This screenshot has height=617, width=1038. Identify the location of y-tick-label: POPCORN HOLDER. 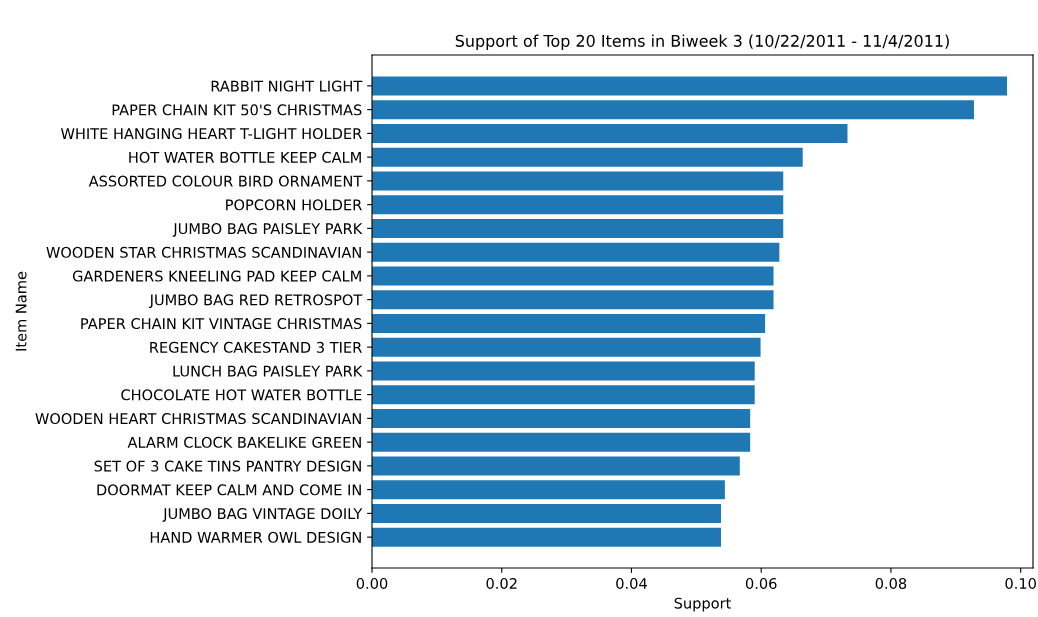
(294, 205).